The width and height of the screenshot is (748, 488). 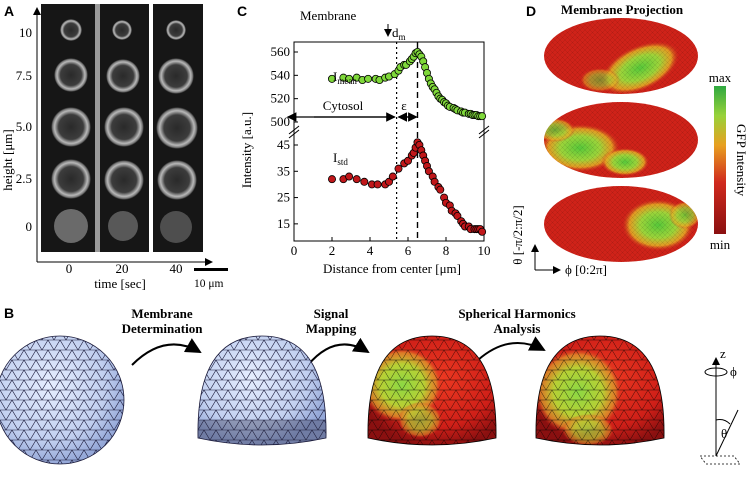 I want to click on chart-xlabel: Distance from center [μm], so click(x=392, y=268).